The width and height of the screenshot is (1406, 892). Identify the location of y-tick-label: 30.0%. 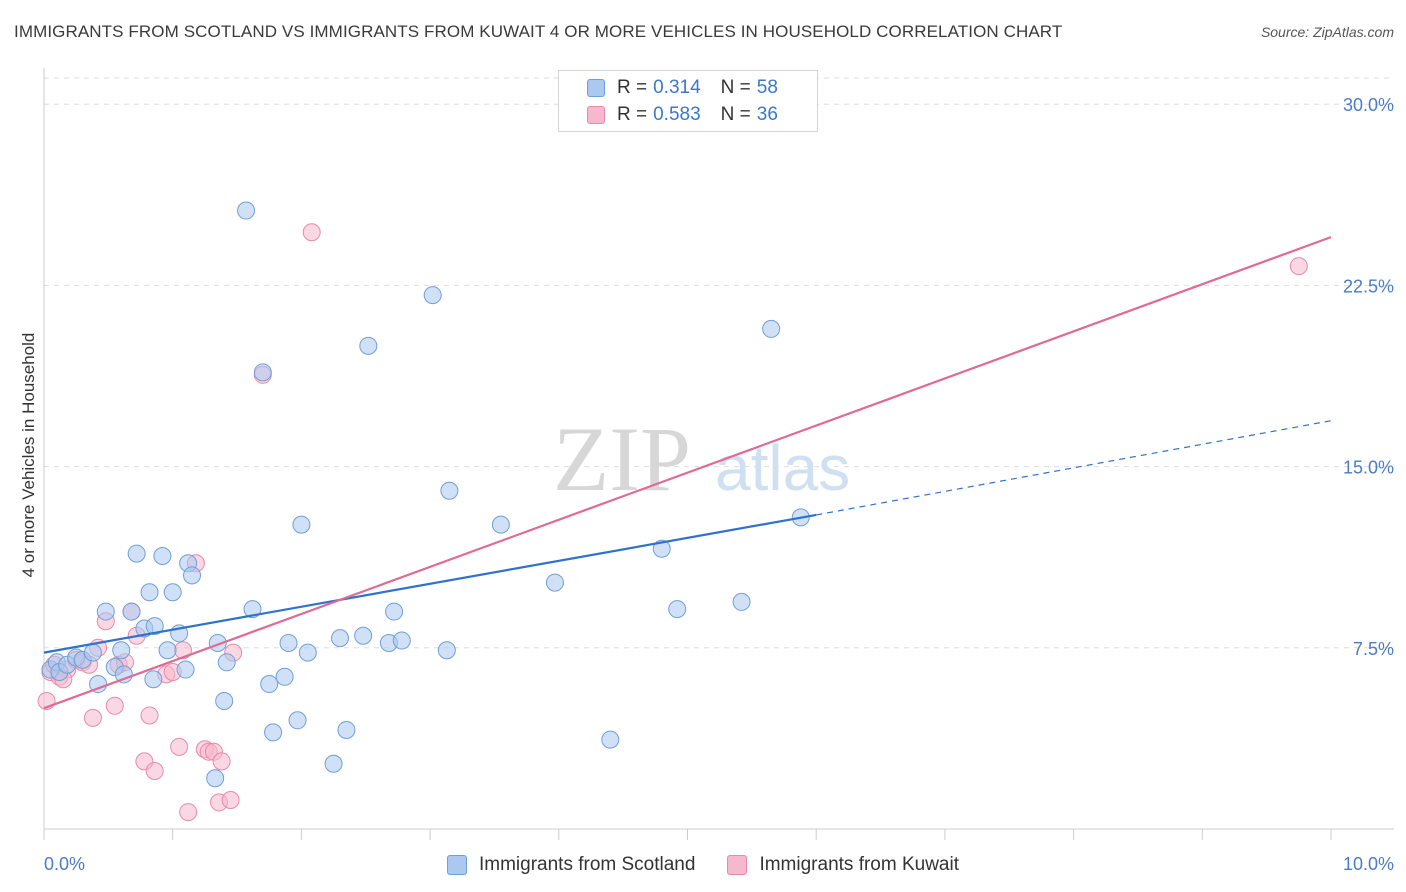
(1368, 105).